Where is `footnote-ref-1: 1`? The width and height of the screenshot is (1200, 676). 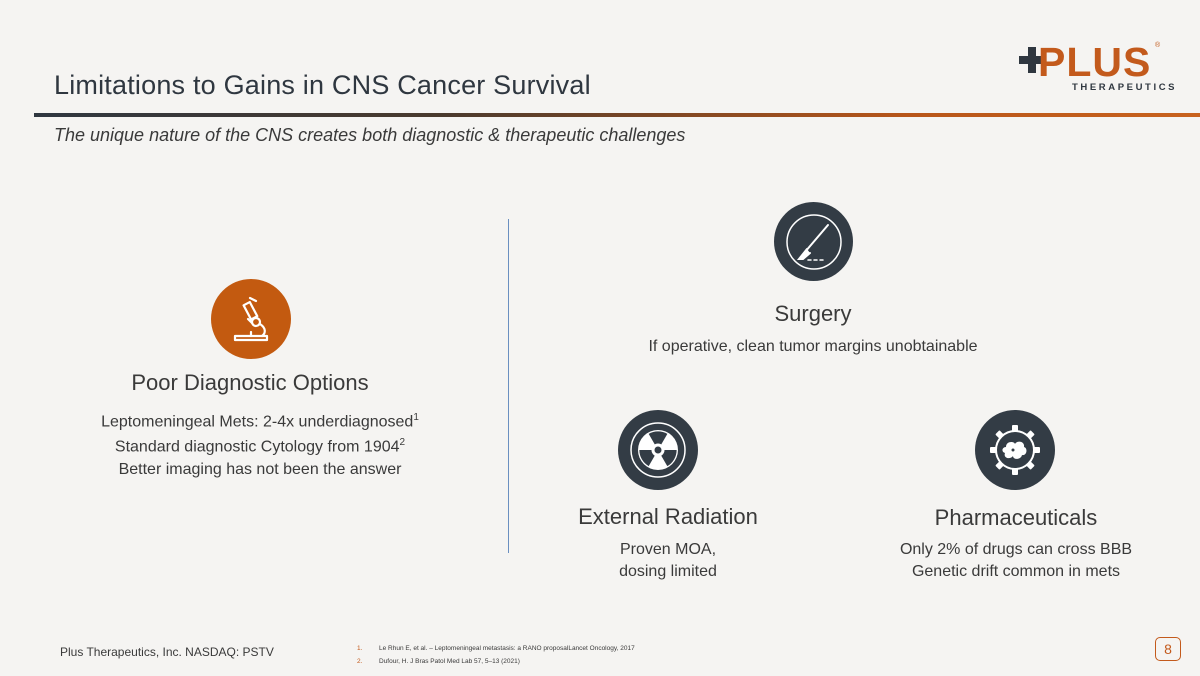 footnote-ref-1: 1 is located at coordinates (416, 417).